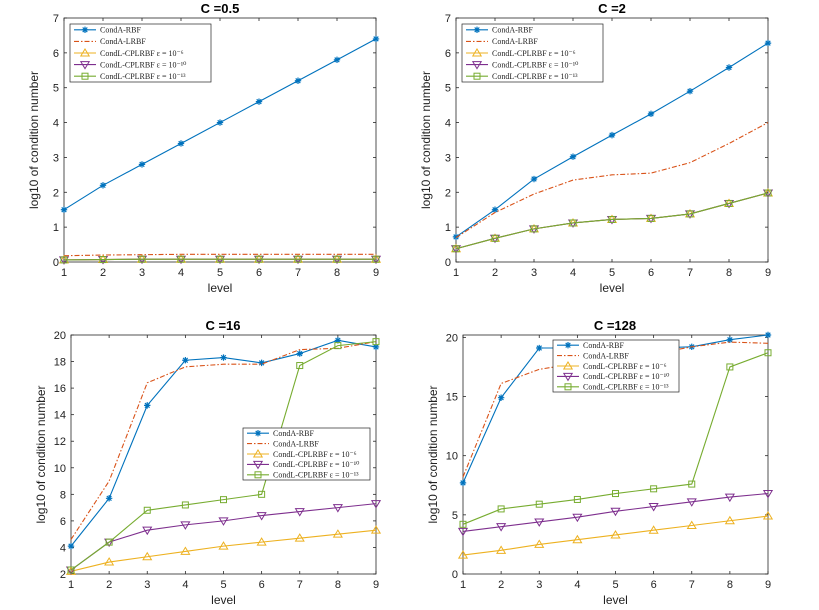 Image resolution: width=819 pixels, height=610 pixels. What do you see at coordinates (448, 228) in the screenshot?
I see `y-tick-label: 1` at bounding box center [448, 228].